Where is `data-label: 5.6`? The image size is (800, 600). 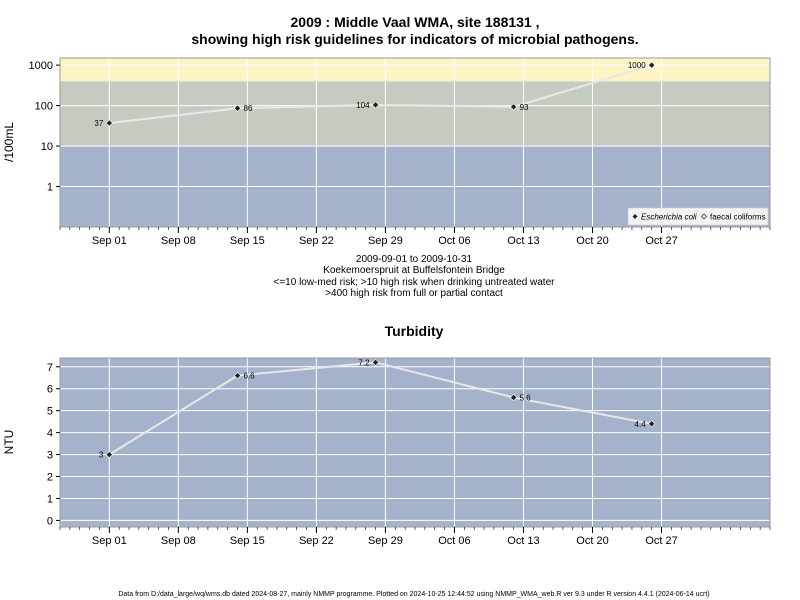
data-label: 5.6 is located at coordinates (526, 398).